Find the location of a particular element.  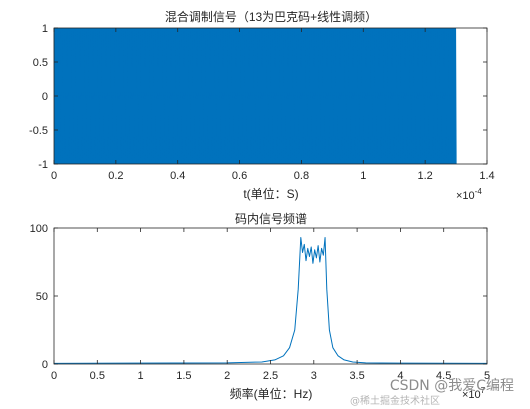

chart2-y-tick-label: 50 is located at coordinates (42, 297).